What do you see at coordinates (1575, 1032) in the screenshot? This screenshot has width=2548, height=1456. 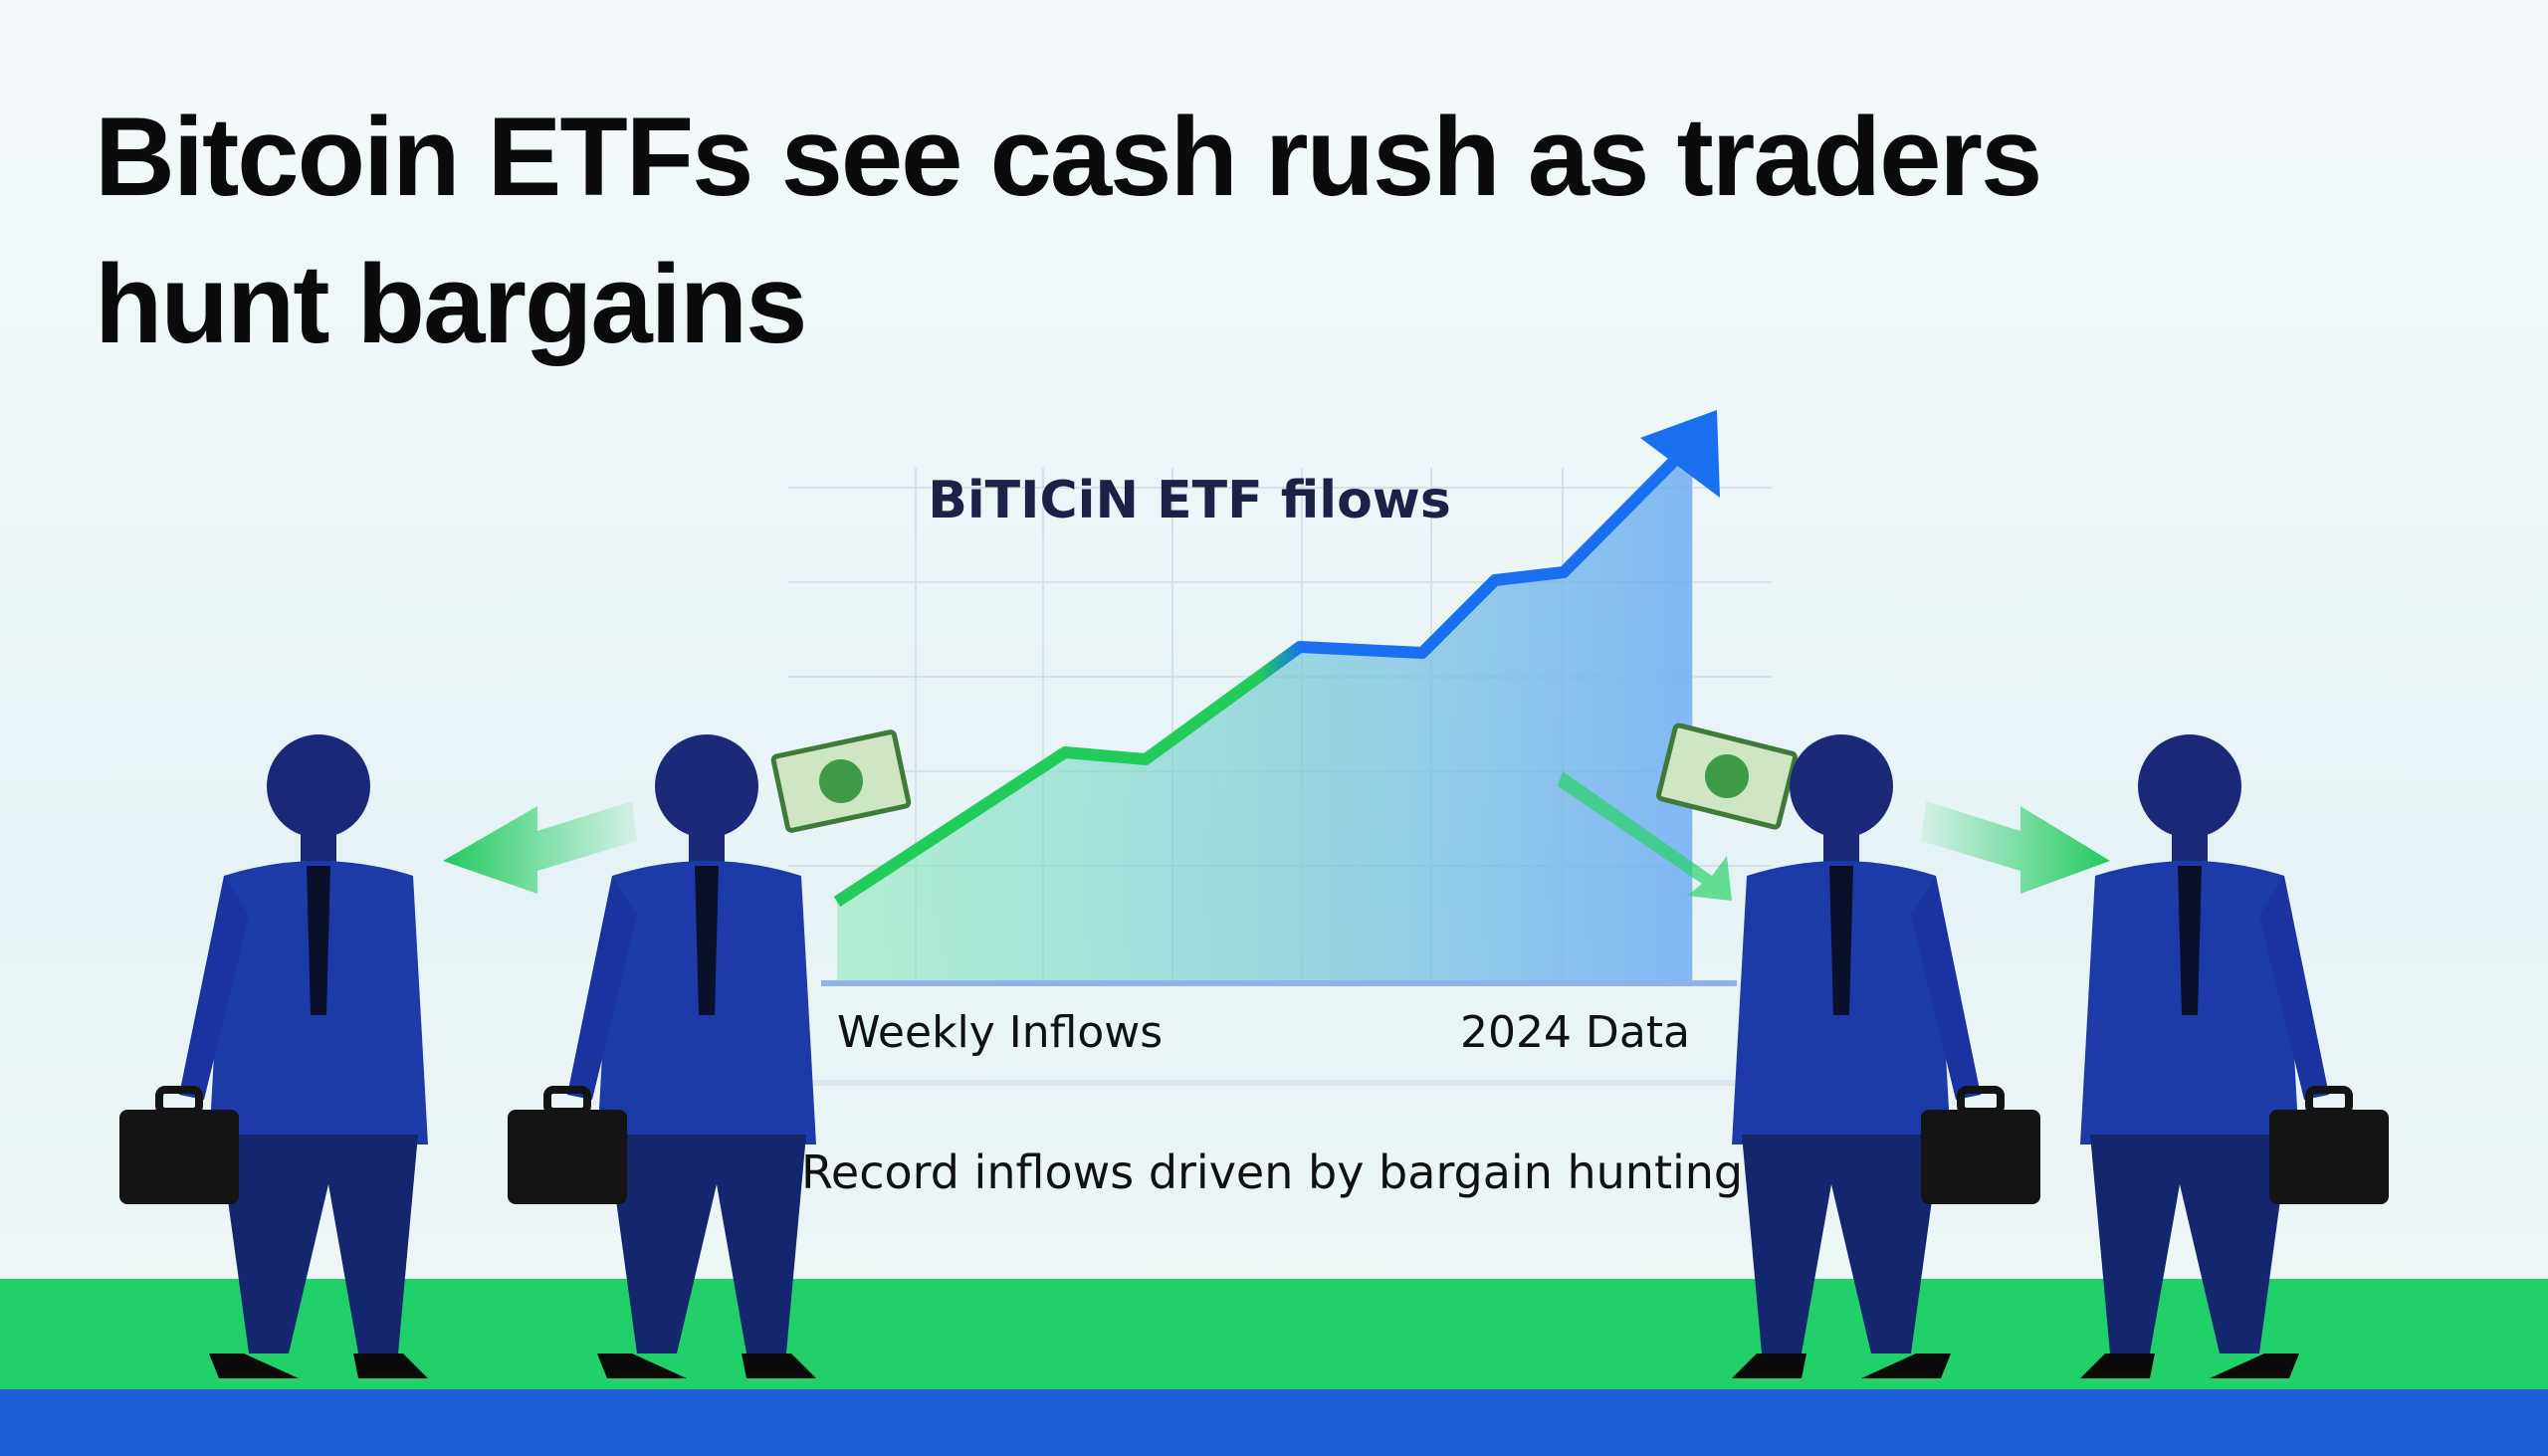 I see `axis-label: 2024 Data` at bounding box center [1575, 1032].